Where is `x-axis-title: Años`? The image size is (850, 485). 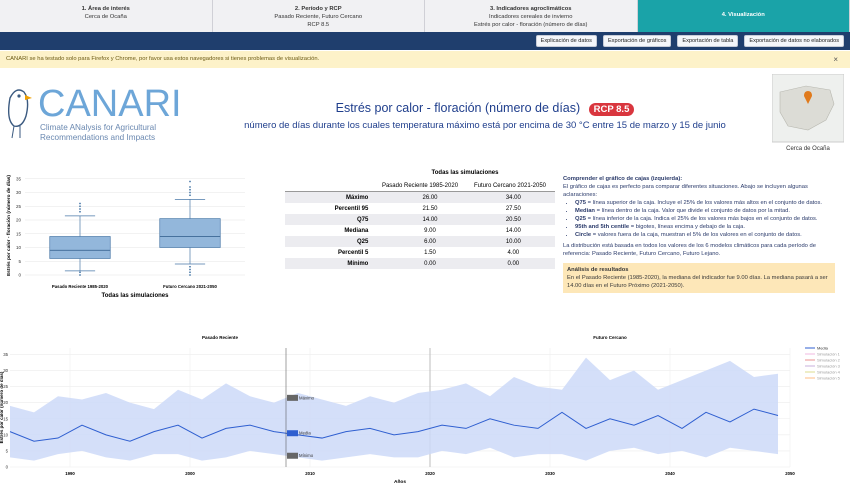
x-axis-title: Años is located at coordinates (400, 482).